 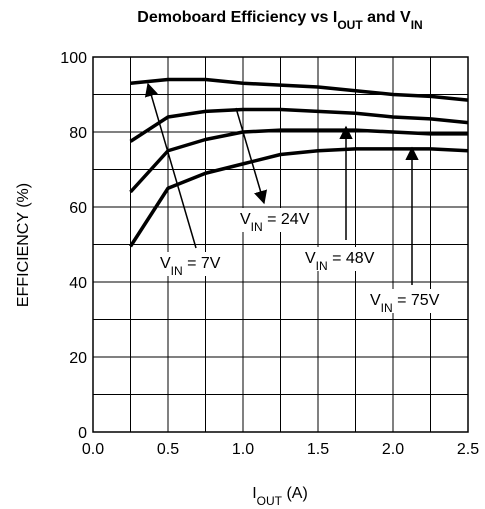 What do you see at coordinates (78, 358) in the screenshot?
I see `y-tick-label: 20` at bounding box center [78, 358].